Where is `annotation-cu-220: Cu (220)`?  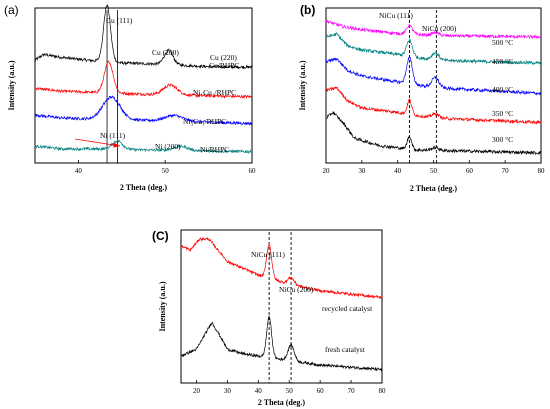 annotation-cu-220: Cu (220) is located at coordinates (223, 57).